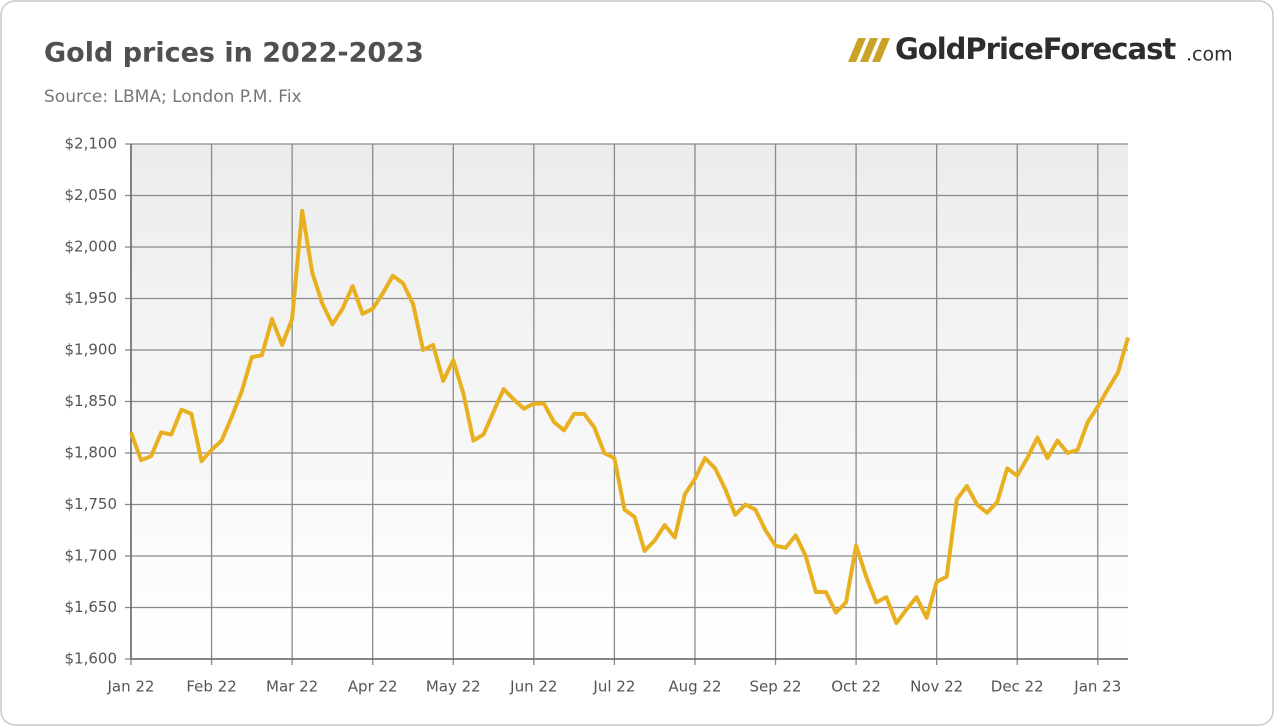 This screenshot has height=726, width=1274. I want to click on y-tick-label: $1,850, so click(91, 401).